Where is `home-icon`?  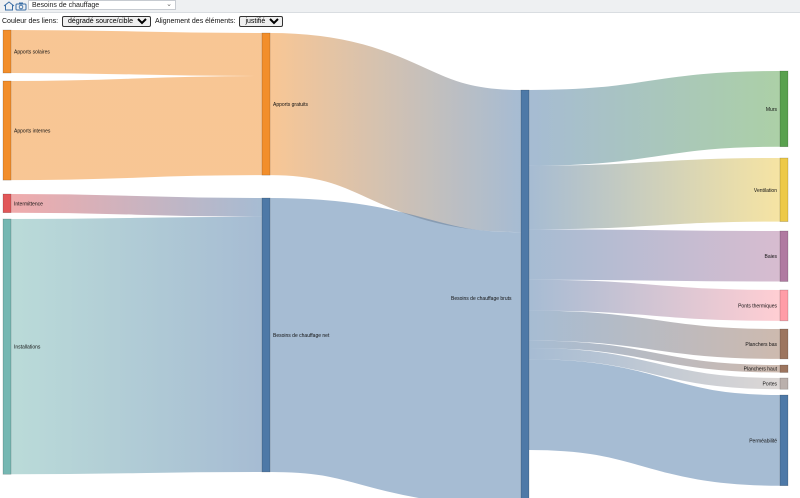 home-icon is located at coordinates (9, 6).